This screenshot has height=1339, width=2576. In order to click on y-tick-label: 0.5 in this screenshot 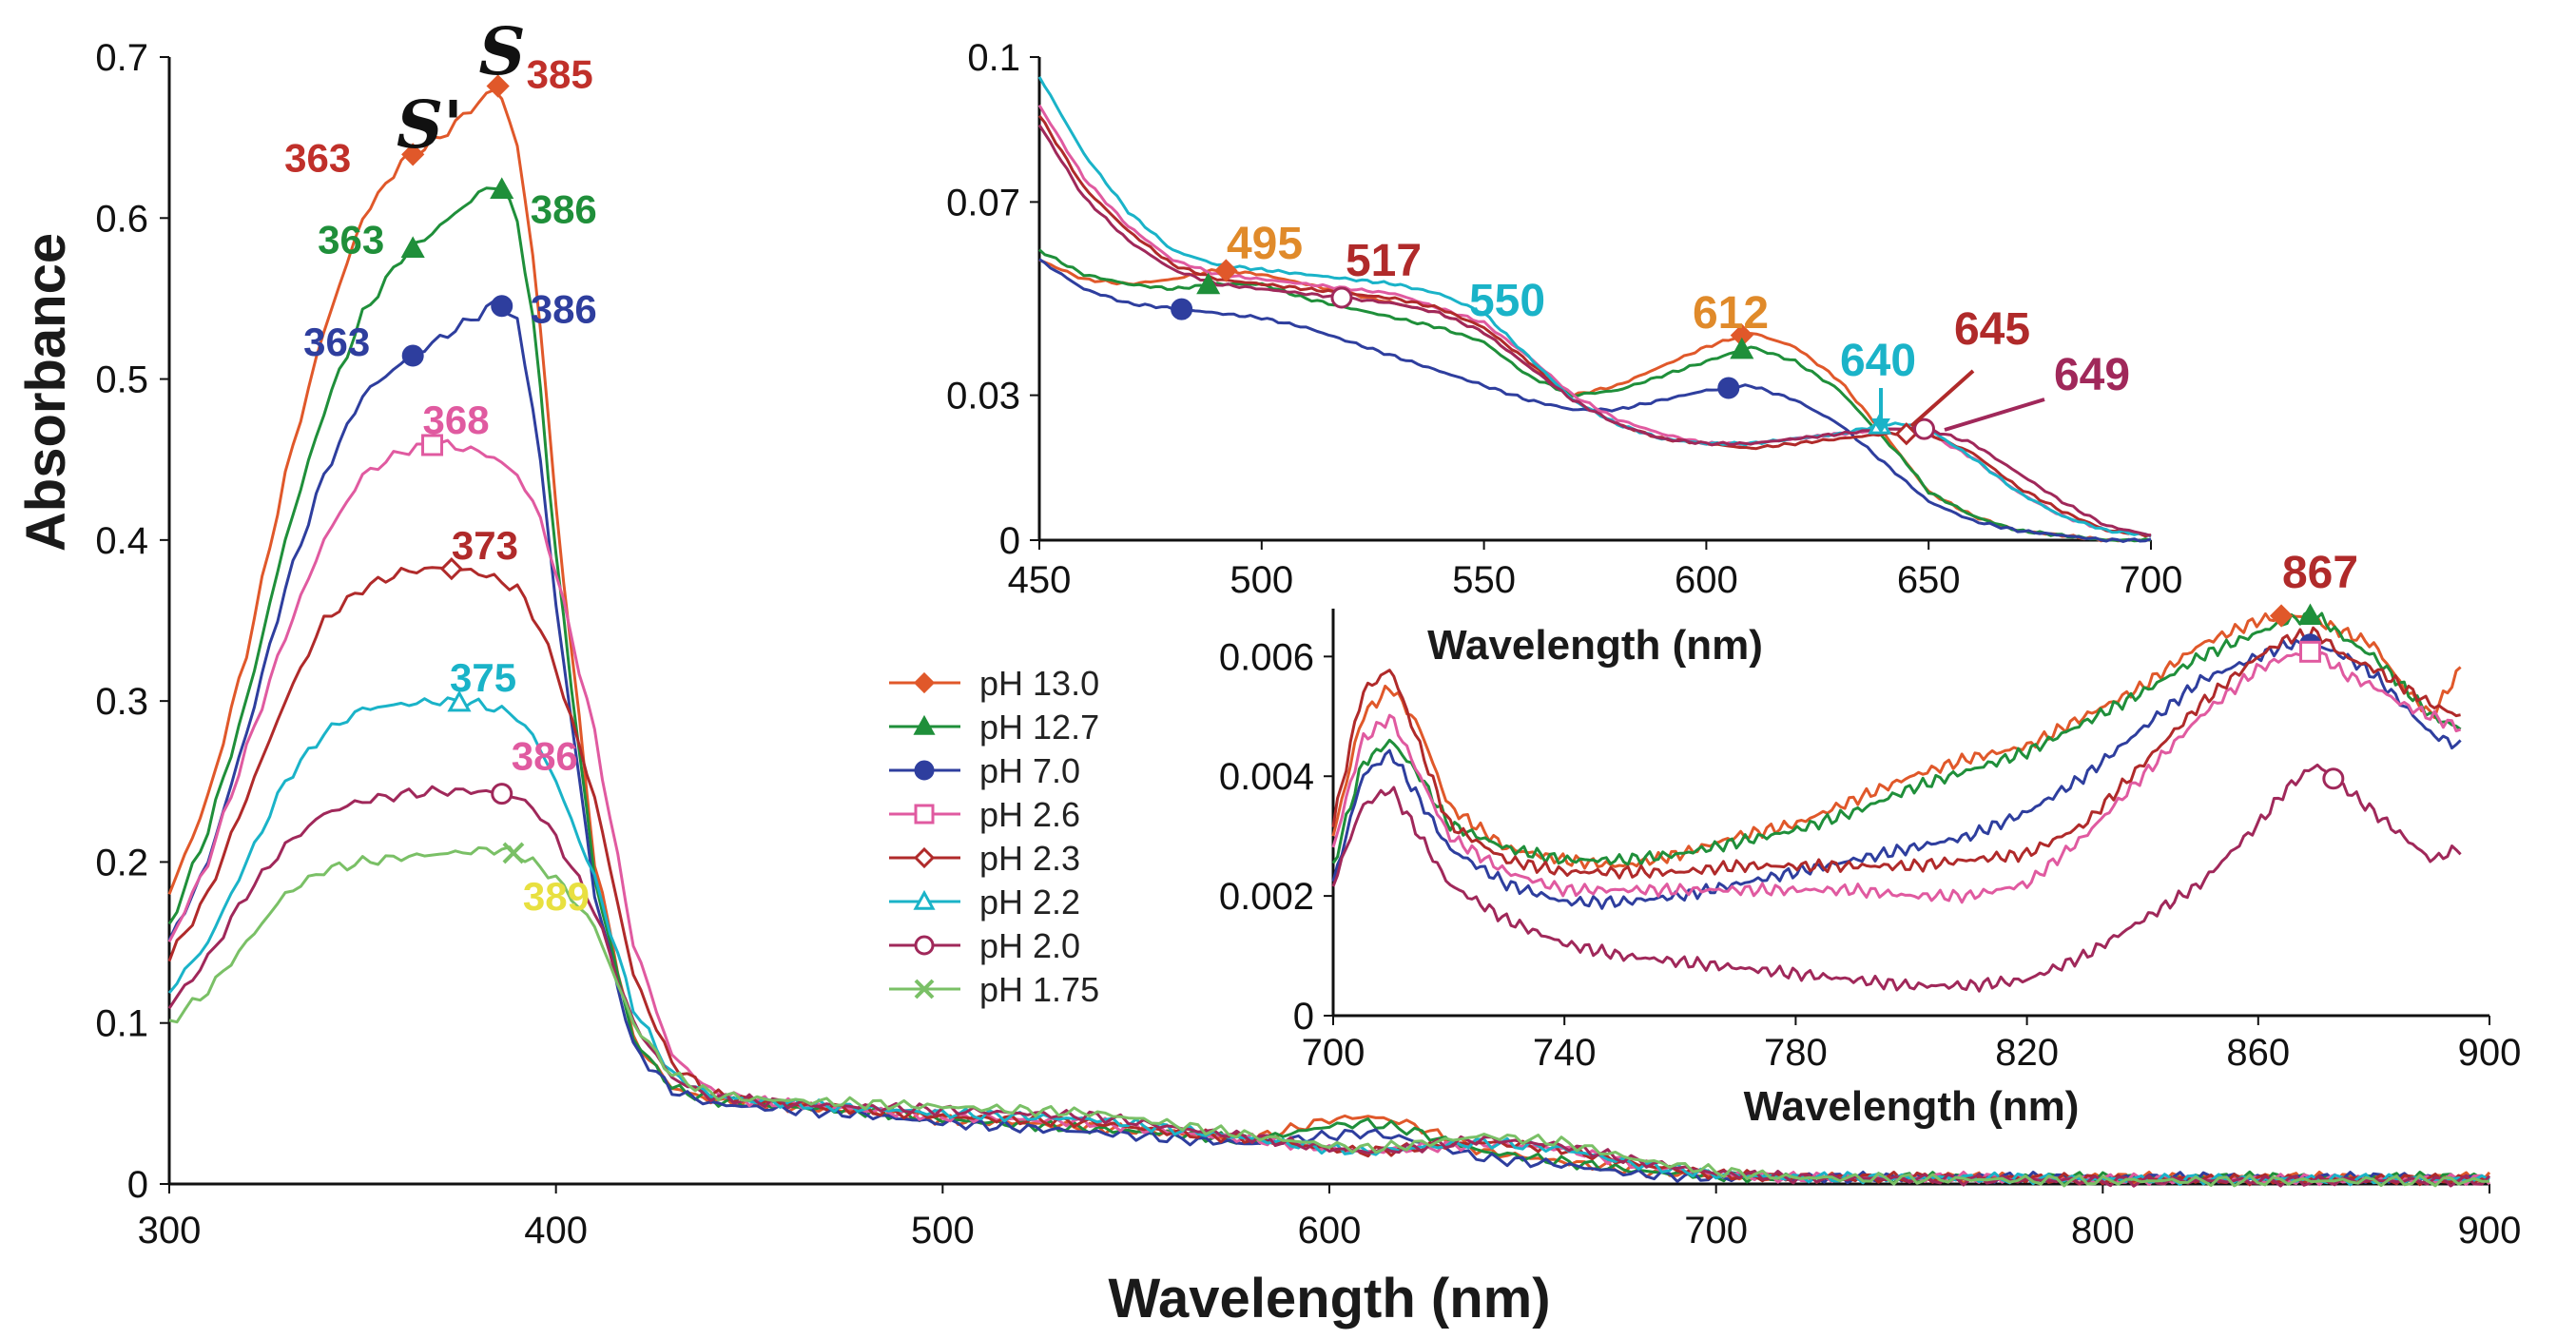, I will do `click(121, 380)`.